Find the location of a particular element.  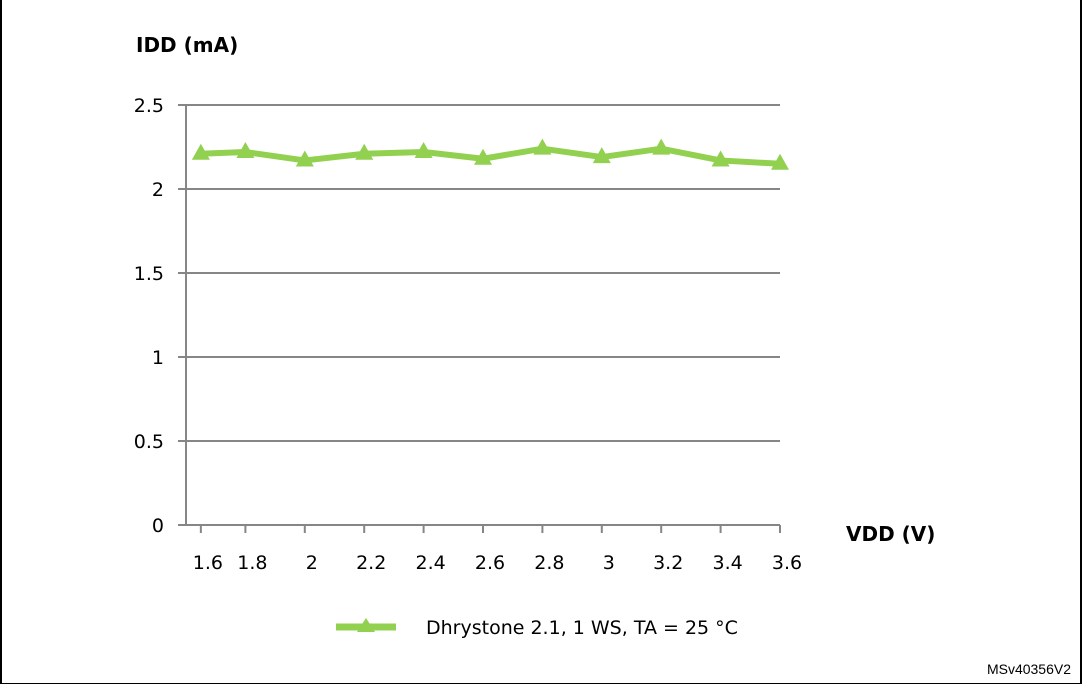

x-axis-label: VDD (V) is located at coordinates (890, 534).